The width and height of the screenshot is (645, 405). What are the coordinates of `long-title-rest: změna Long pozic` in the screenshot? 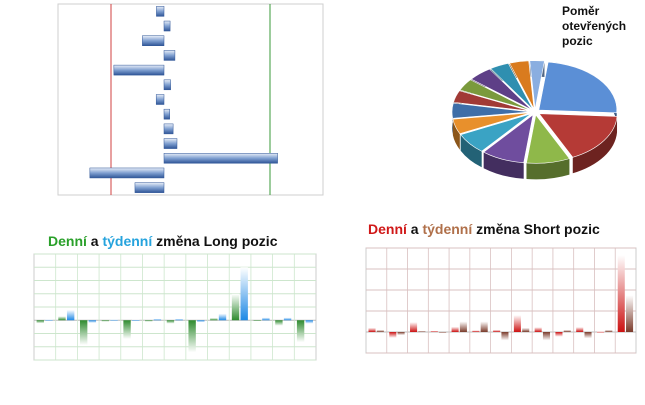 It's located at (217, 241).